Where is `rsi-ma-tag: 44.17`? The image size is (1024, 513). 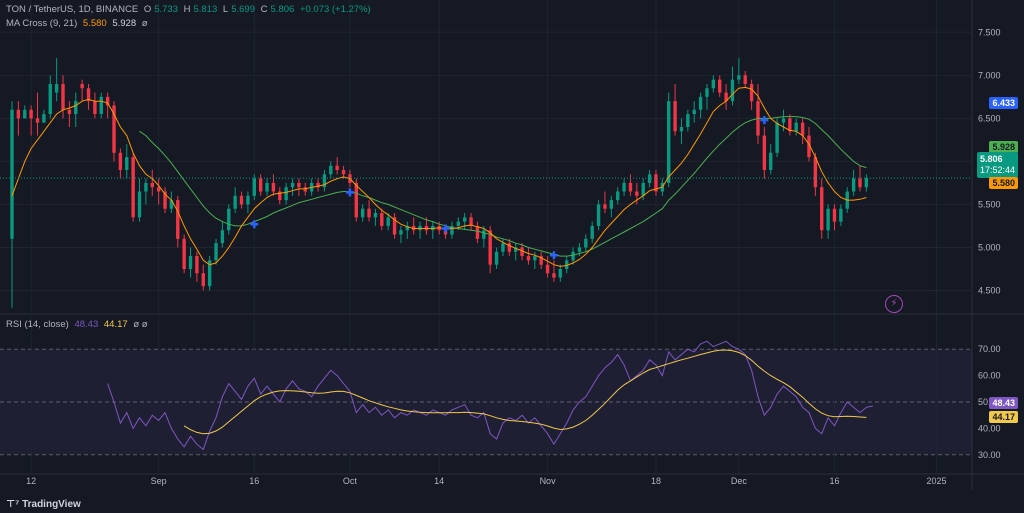 rsi-ma-tag: 44.17 is located at coordinates (1003, 417).